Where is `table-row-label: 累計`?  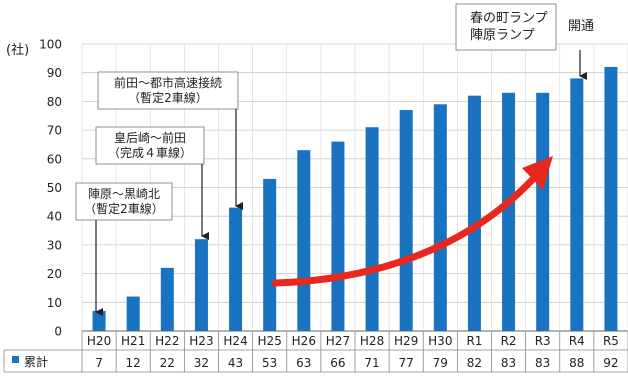 table-row-label: 累計 is located at coordinates (36, 361).